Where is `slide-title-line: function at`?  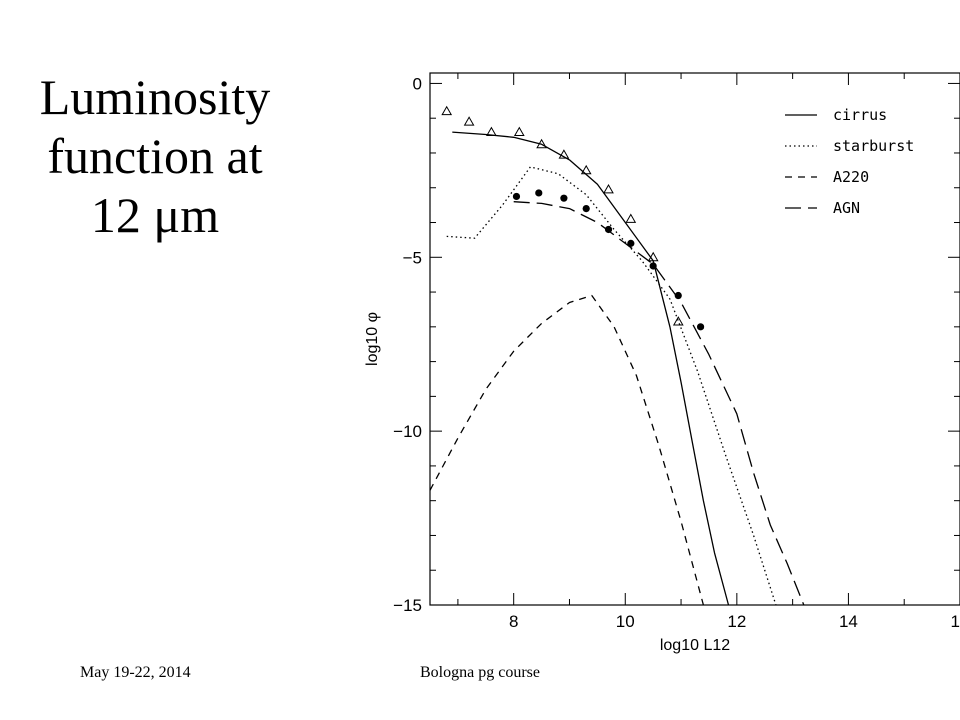 slide-title-line: function at is located at coordinates (155, 156).